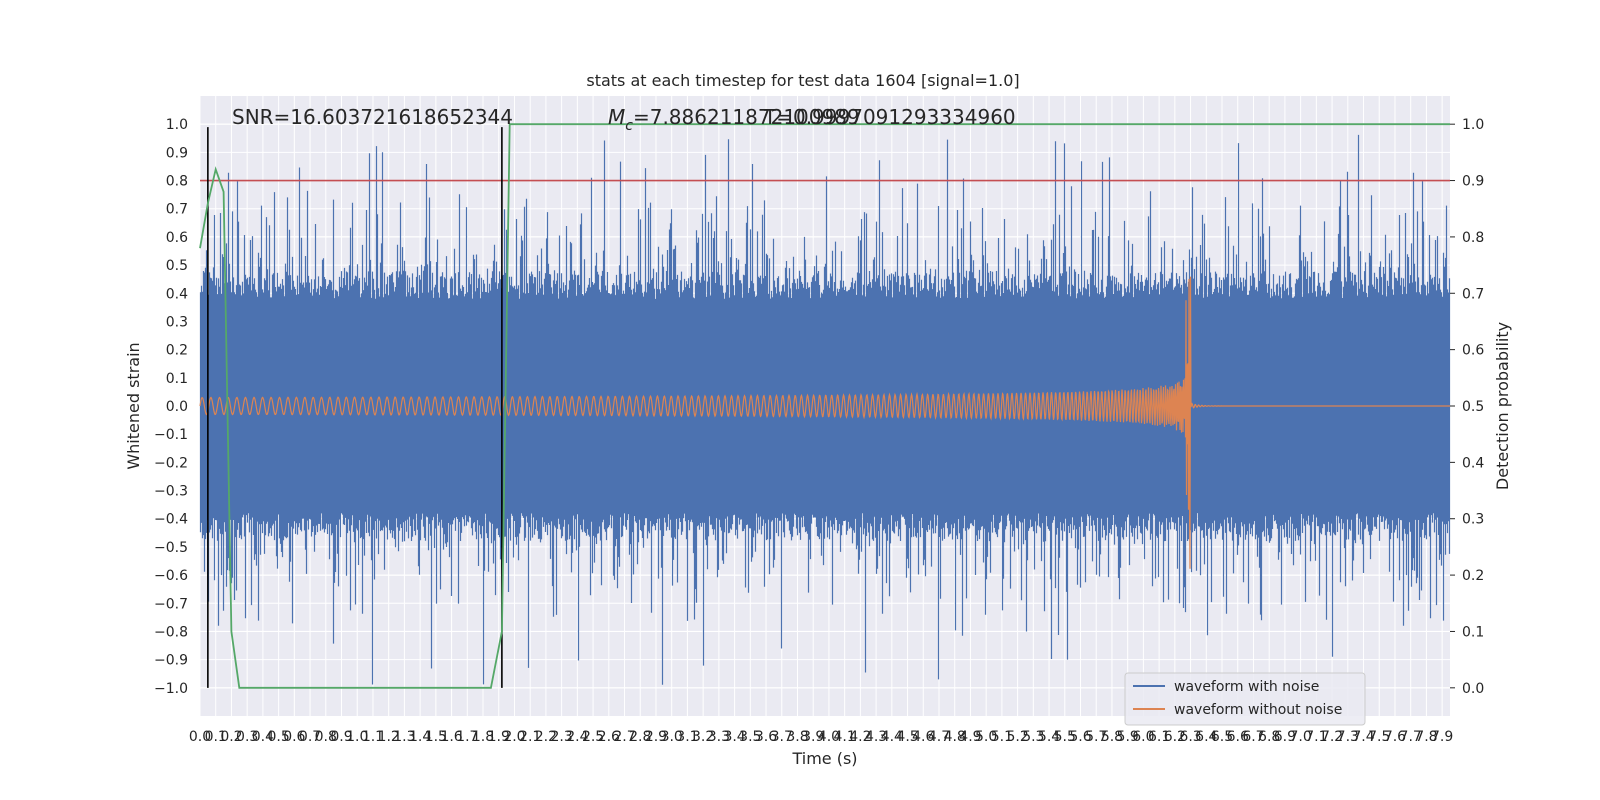 Image resolution: width=1600 pixels, height=800 pixels. I want to click on x-tick-label: 5.3, so click(1033, 737).